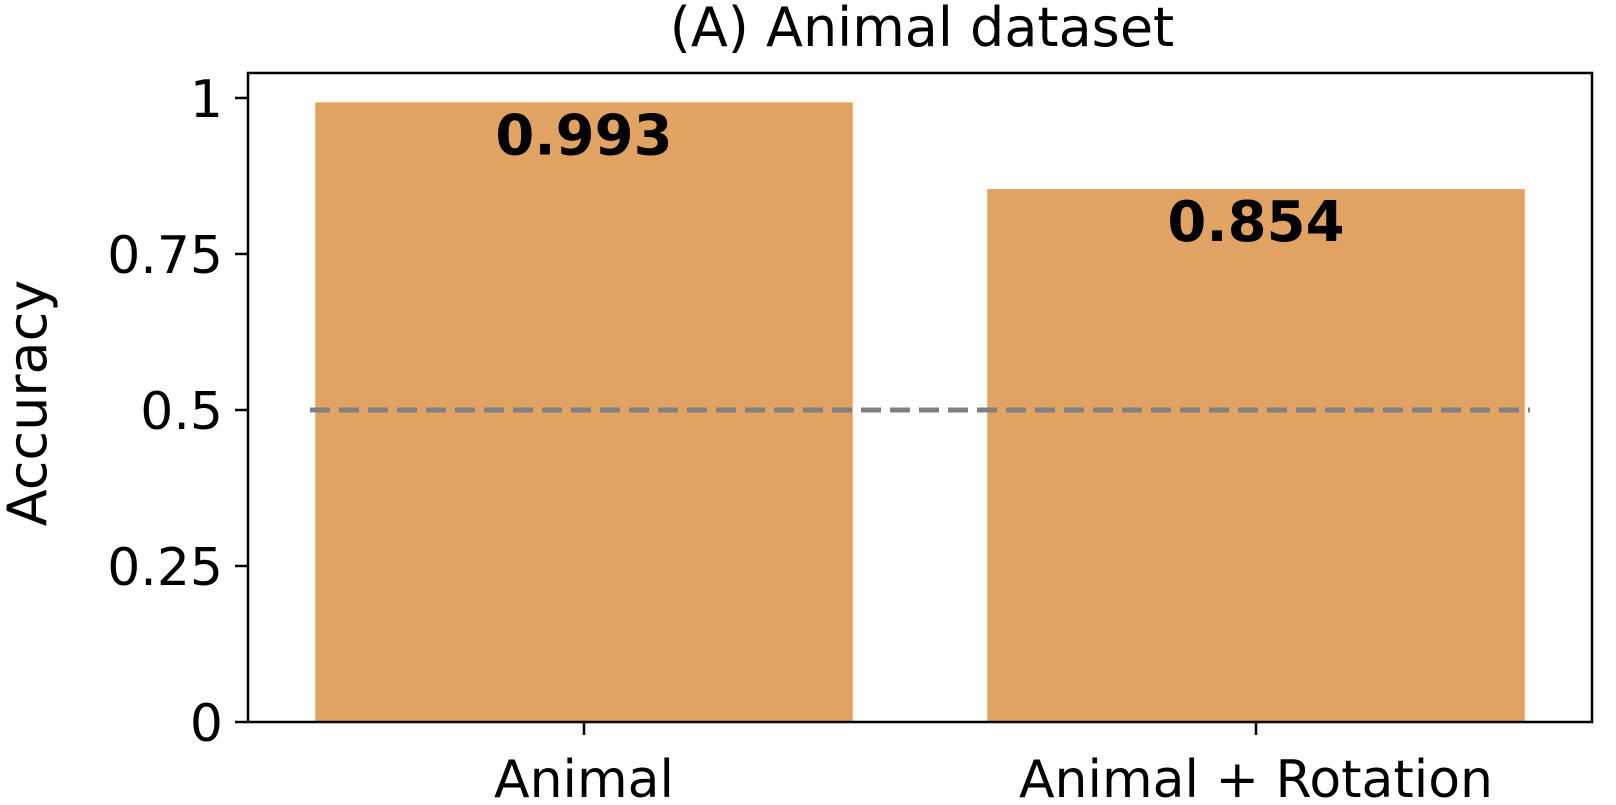 The height and width of the screenshot is (805, 1616). What do you see at coordinates (1255, 222) in the screenshot?
I see `bar-value-label-2: 0.854` at bounding box center [1255, 222].